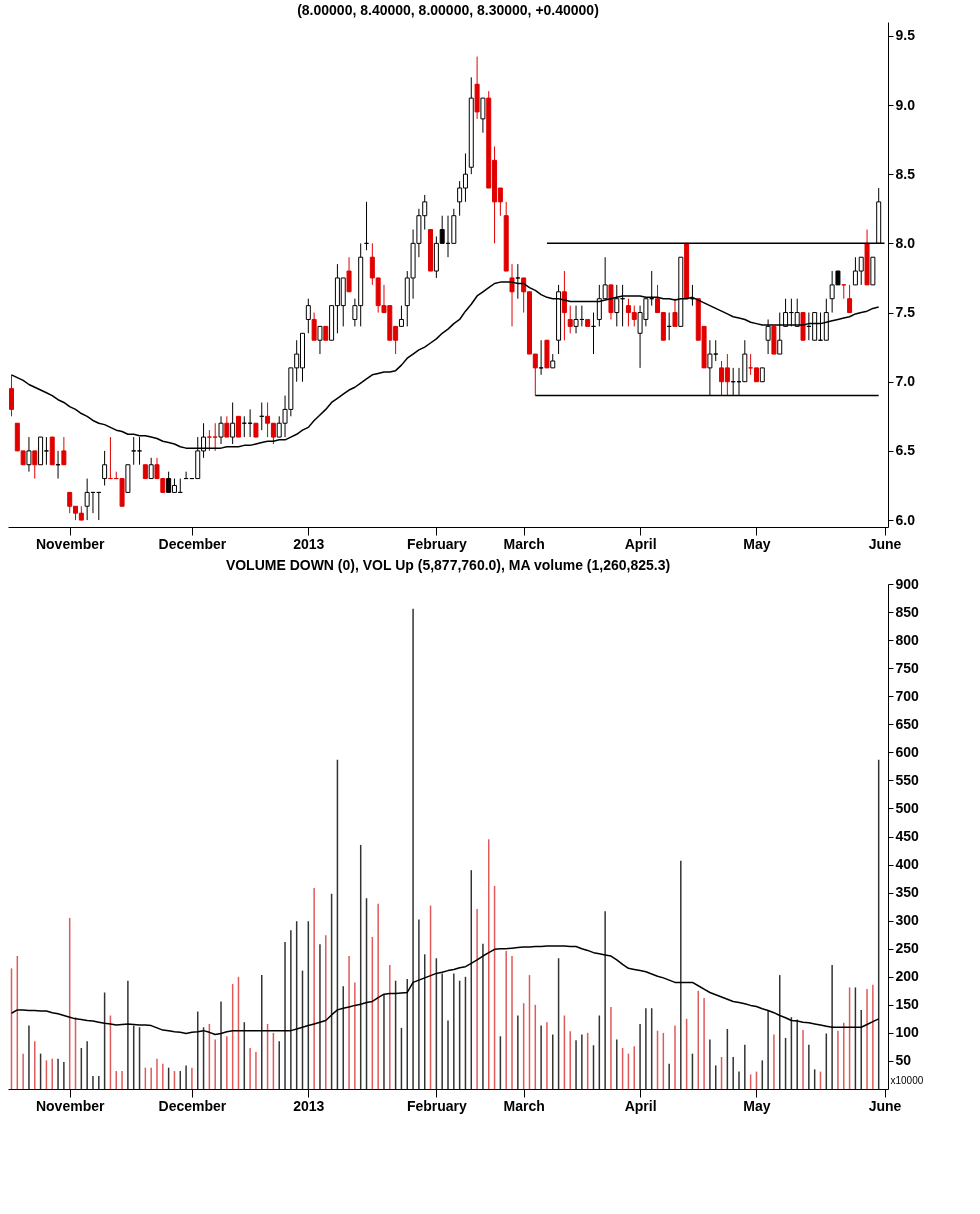 The image size is (980, 1214). I want to click on y-tick-label: 7.0, so click(905, 381).